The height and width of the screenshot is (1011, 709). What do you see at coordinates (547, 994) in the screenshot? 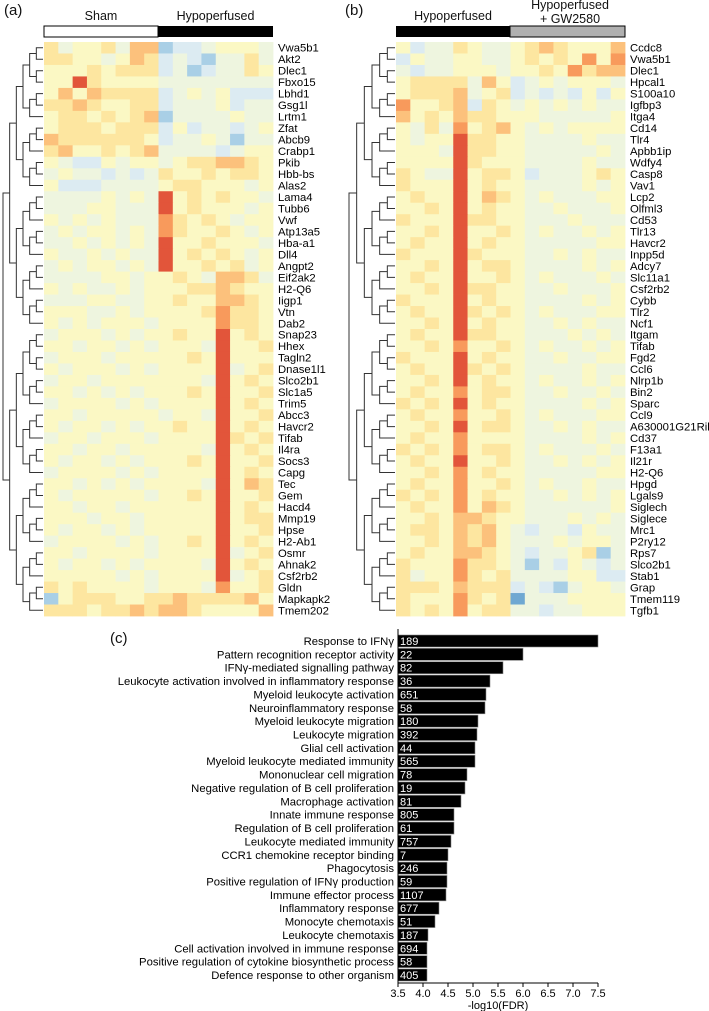
I see `x-tick-label: 6.5` at bounding box center [547, 994].